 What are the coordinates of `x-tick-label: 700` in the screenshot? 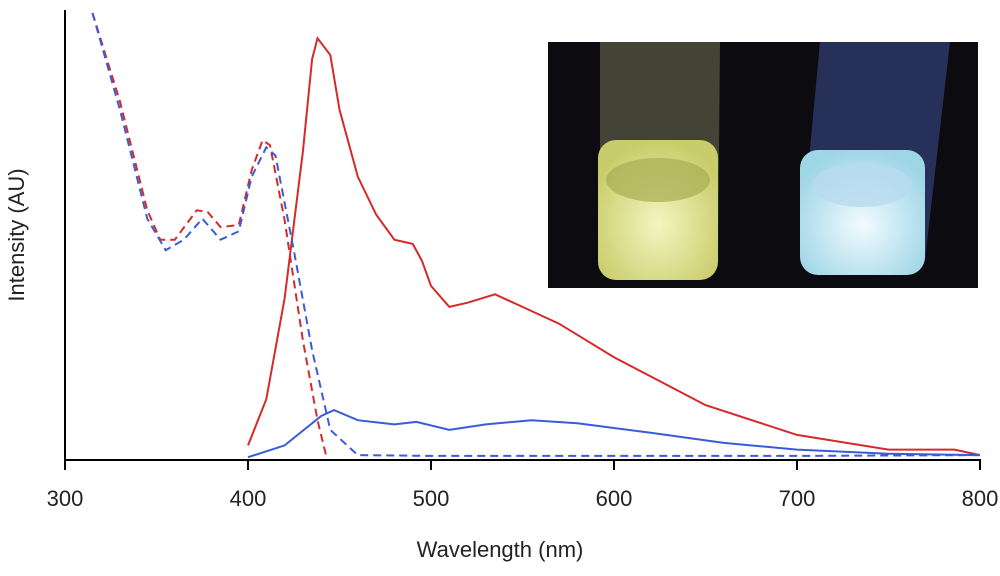 It's located at (797, 498).